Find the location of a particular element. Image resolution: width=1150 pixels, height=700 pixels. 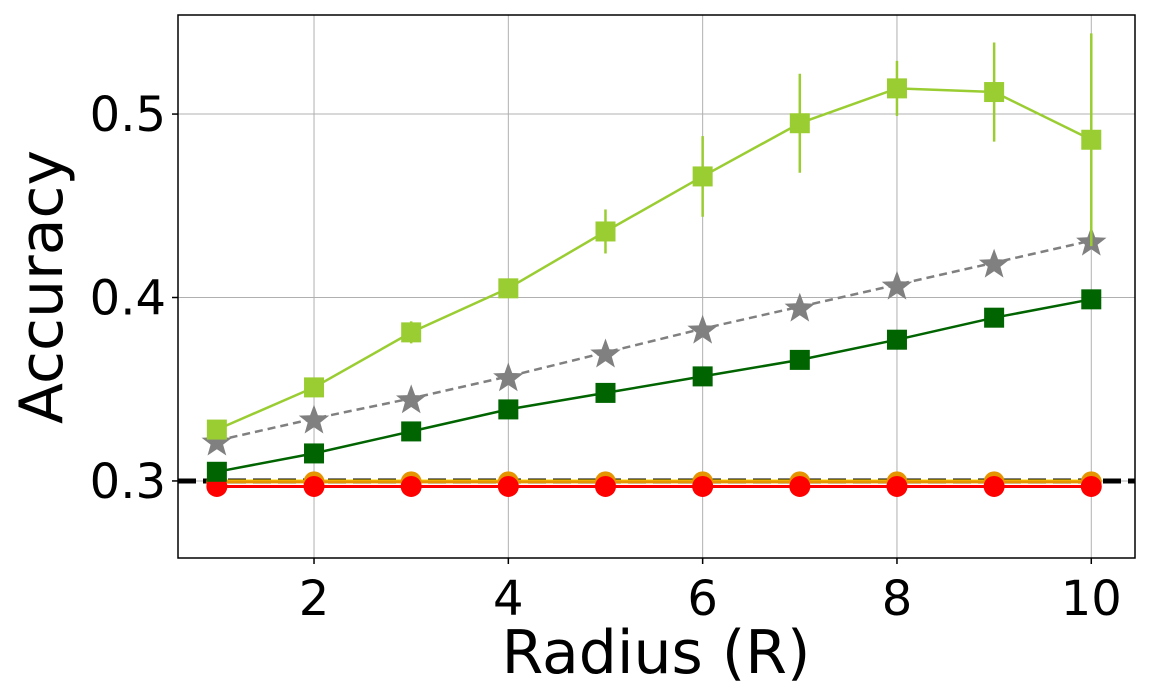

x-tick-label: 4 is located at coordinates (508, 599).